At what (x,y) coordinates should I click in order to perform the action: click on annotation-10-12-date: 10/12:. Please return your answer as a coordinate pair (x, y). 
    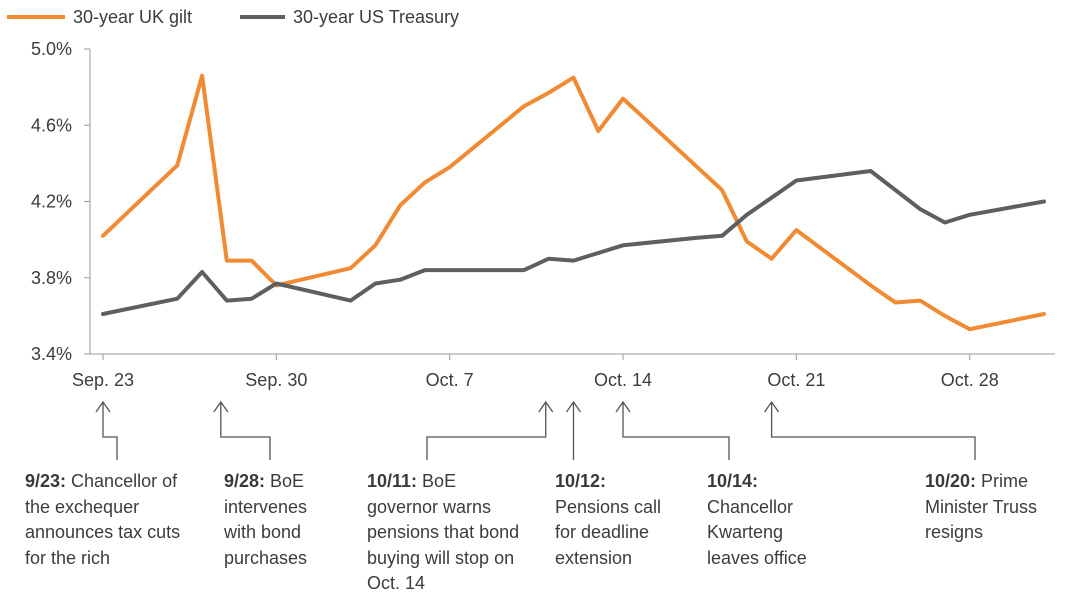
    Looking at the image, I should click on (581, 481).